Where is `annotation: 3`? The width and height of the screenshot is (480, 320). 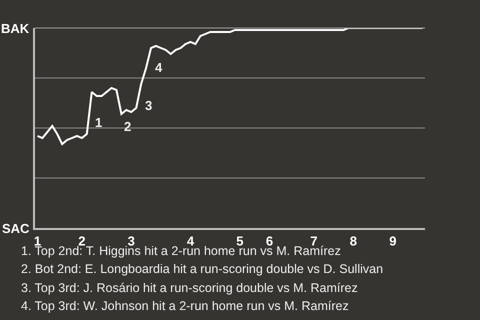
annotation: 3 is located at coordinates (148, 105).